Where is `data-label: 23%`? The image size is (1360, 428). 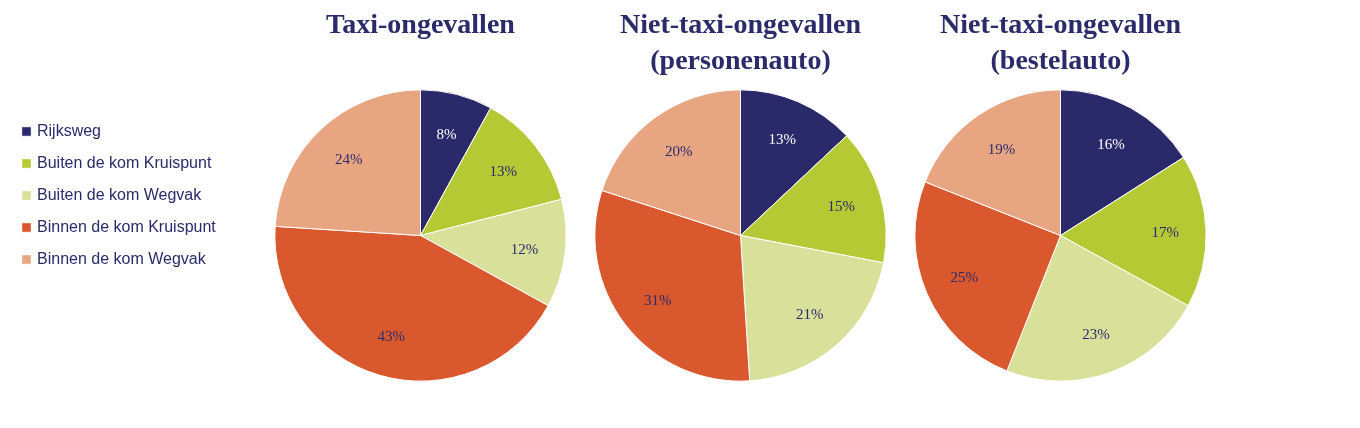 data-label: 23% is located at coordinates (1096, 334).